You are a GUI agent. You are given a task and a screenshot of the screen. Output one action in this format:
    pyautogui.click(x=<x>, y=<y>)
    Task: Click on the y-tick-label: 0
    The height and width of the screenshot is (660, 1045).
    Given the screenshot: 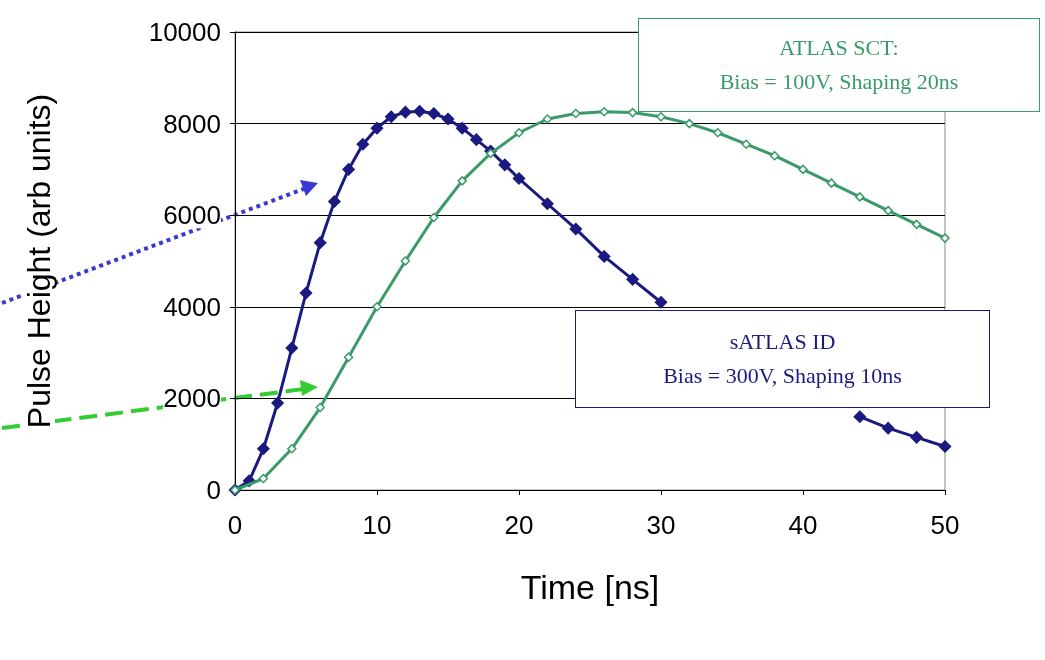 What is the action you would take?
    pyautogui.click(x=213, y=490)
    